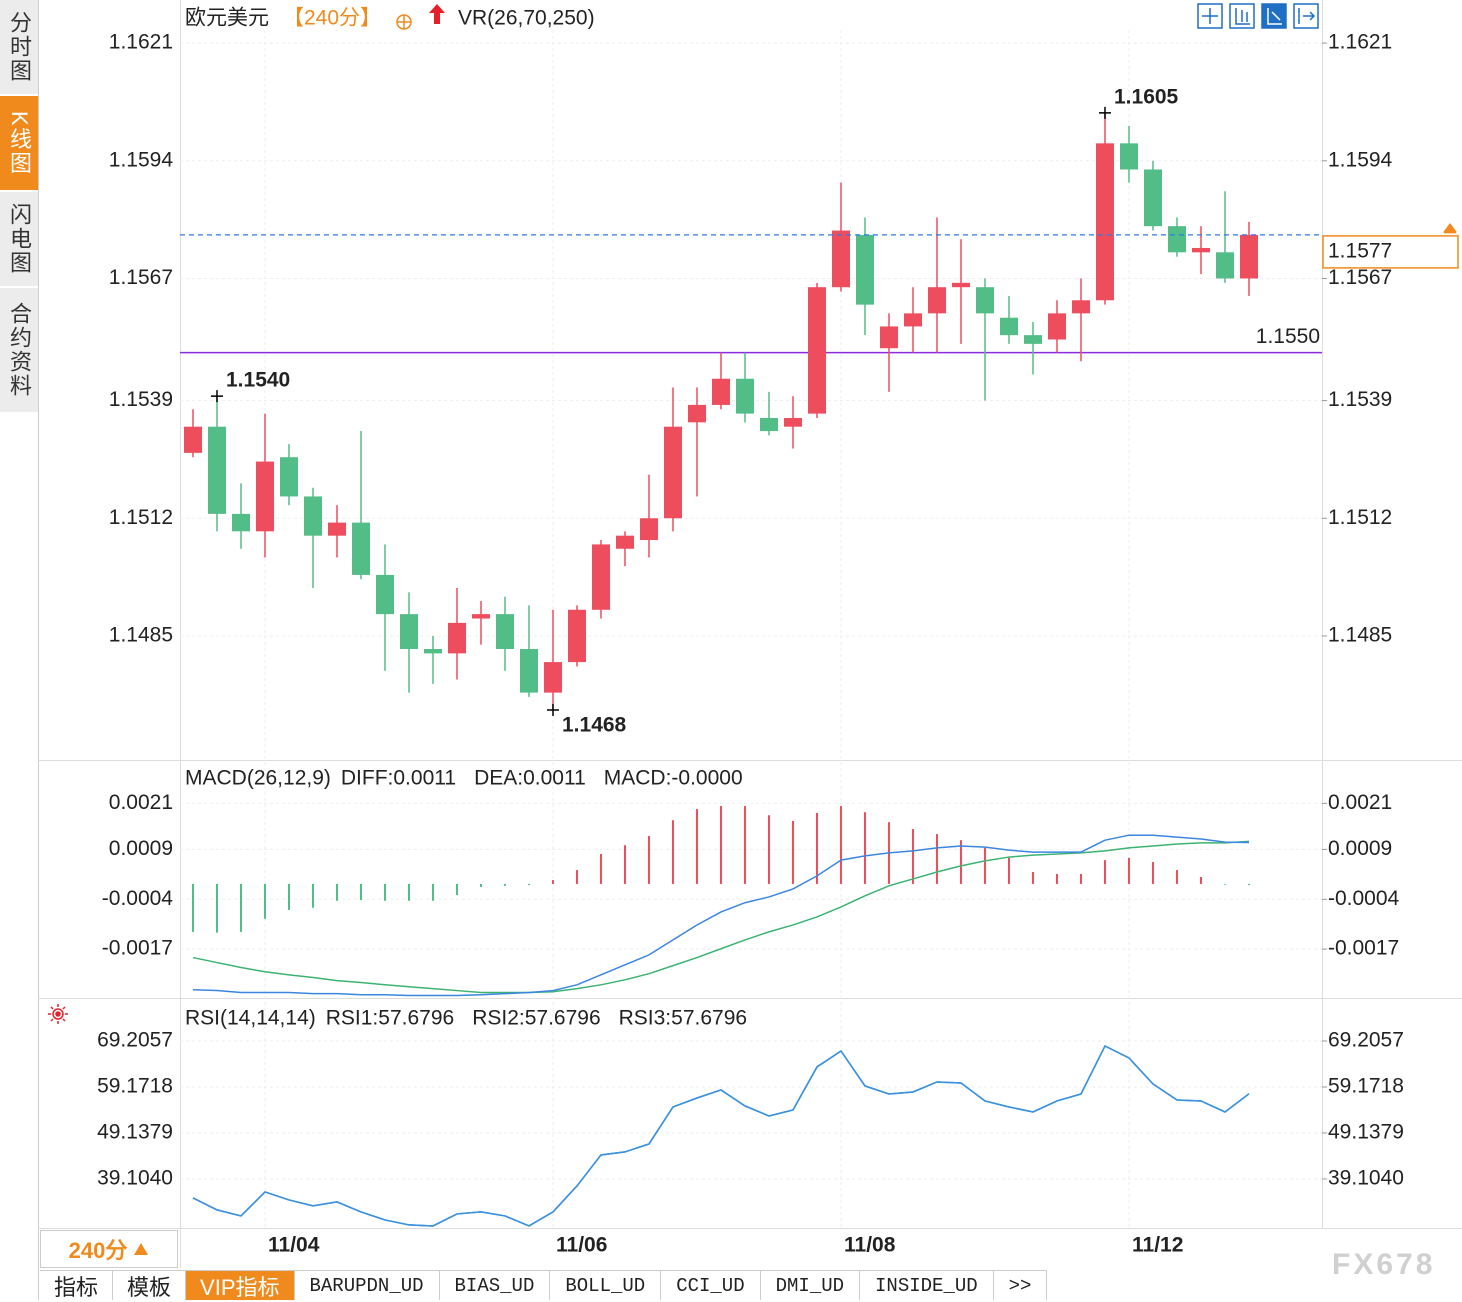 The image size is (1462, 1302). What do you see at coordinates (1384, 1264) in the screenshot?
I see `watermark: FX678` at bounding box center [1384, 1264].